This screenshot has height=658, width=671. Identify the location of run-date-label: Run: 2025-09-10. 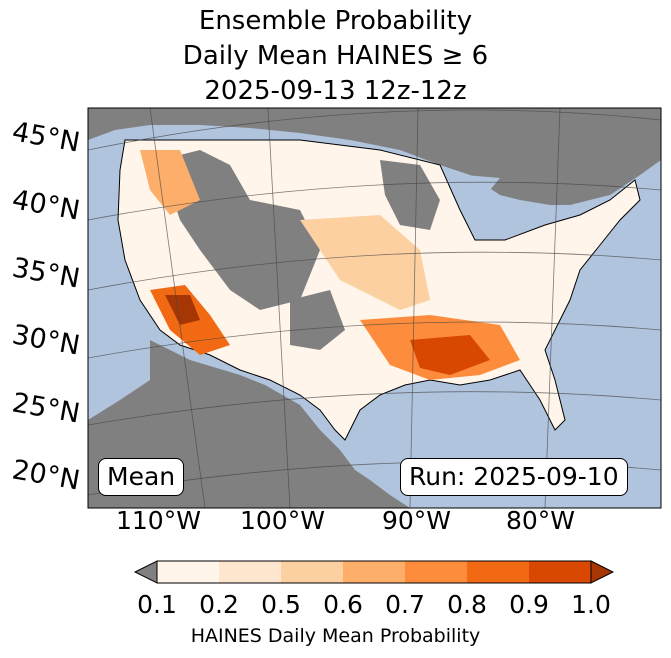
(514, 477).